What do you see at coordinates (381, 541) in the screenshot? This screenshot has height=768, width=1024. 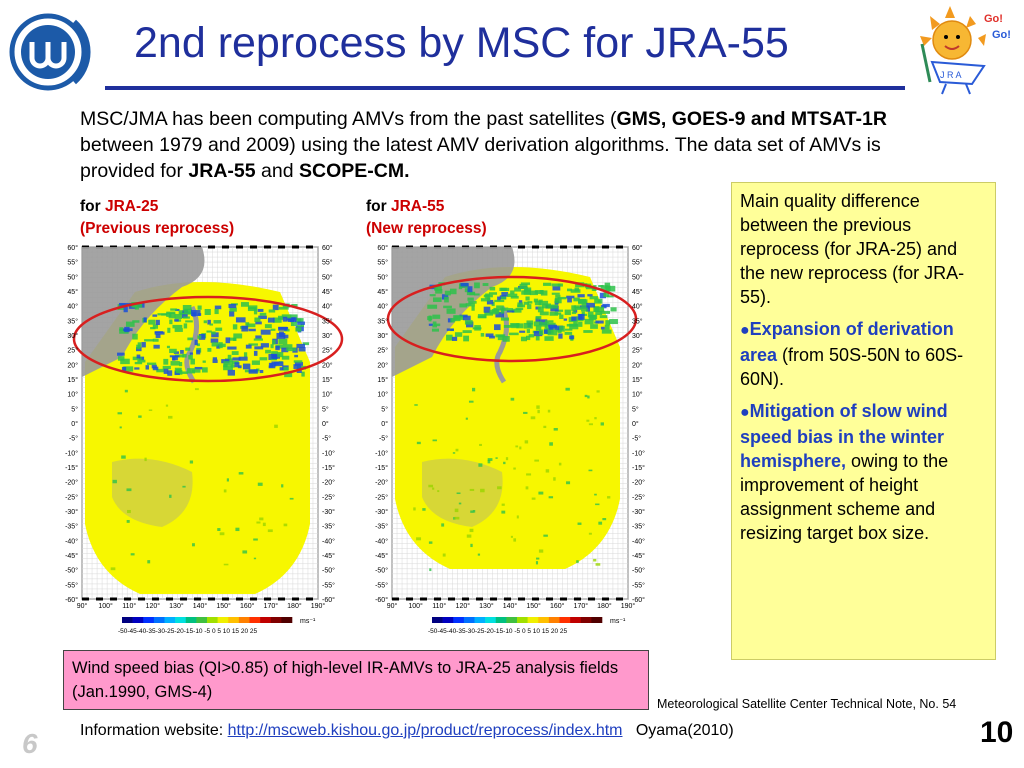 I see `lat-label-left: -40°` at bounding box center [381, 541].